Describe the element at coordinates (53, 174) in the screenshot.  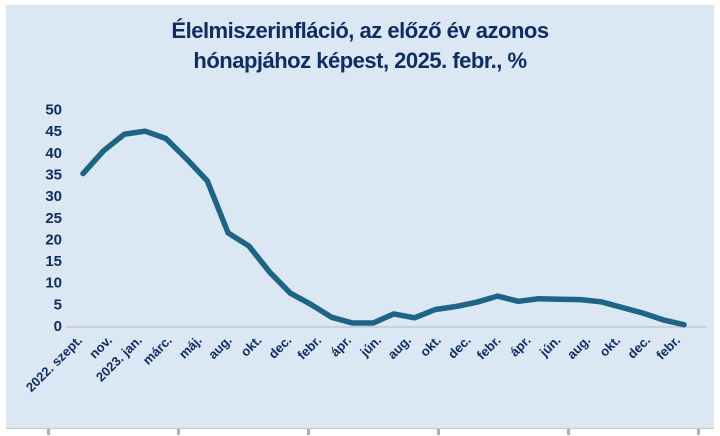
I see `y-axis-label: 35` at that location.